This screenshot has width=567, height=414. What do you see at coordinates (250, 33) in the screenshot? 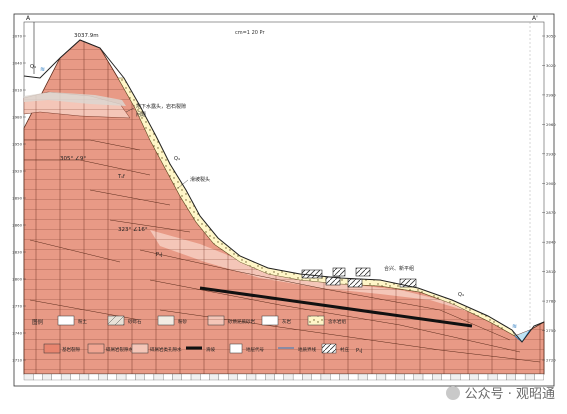
I see `scale-label: cm=1 20 Pr` at bounding box center [250, 33].